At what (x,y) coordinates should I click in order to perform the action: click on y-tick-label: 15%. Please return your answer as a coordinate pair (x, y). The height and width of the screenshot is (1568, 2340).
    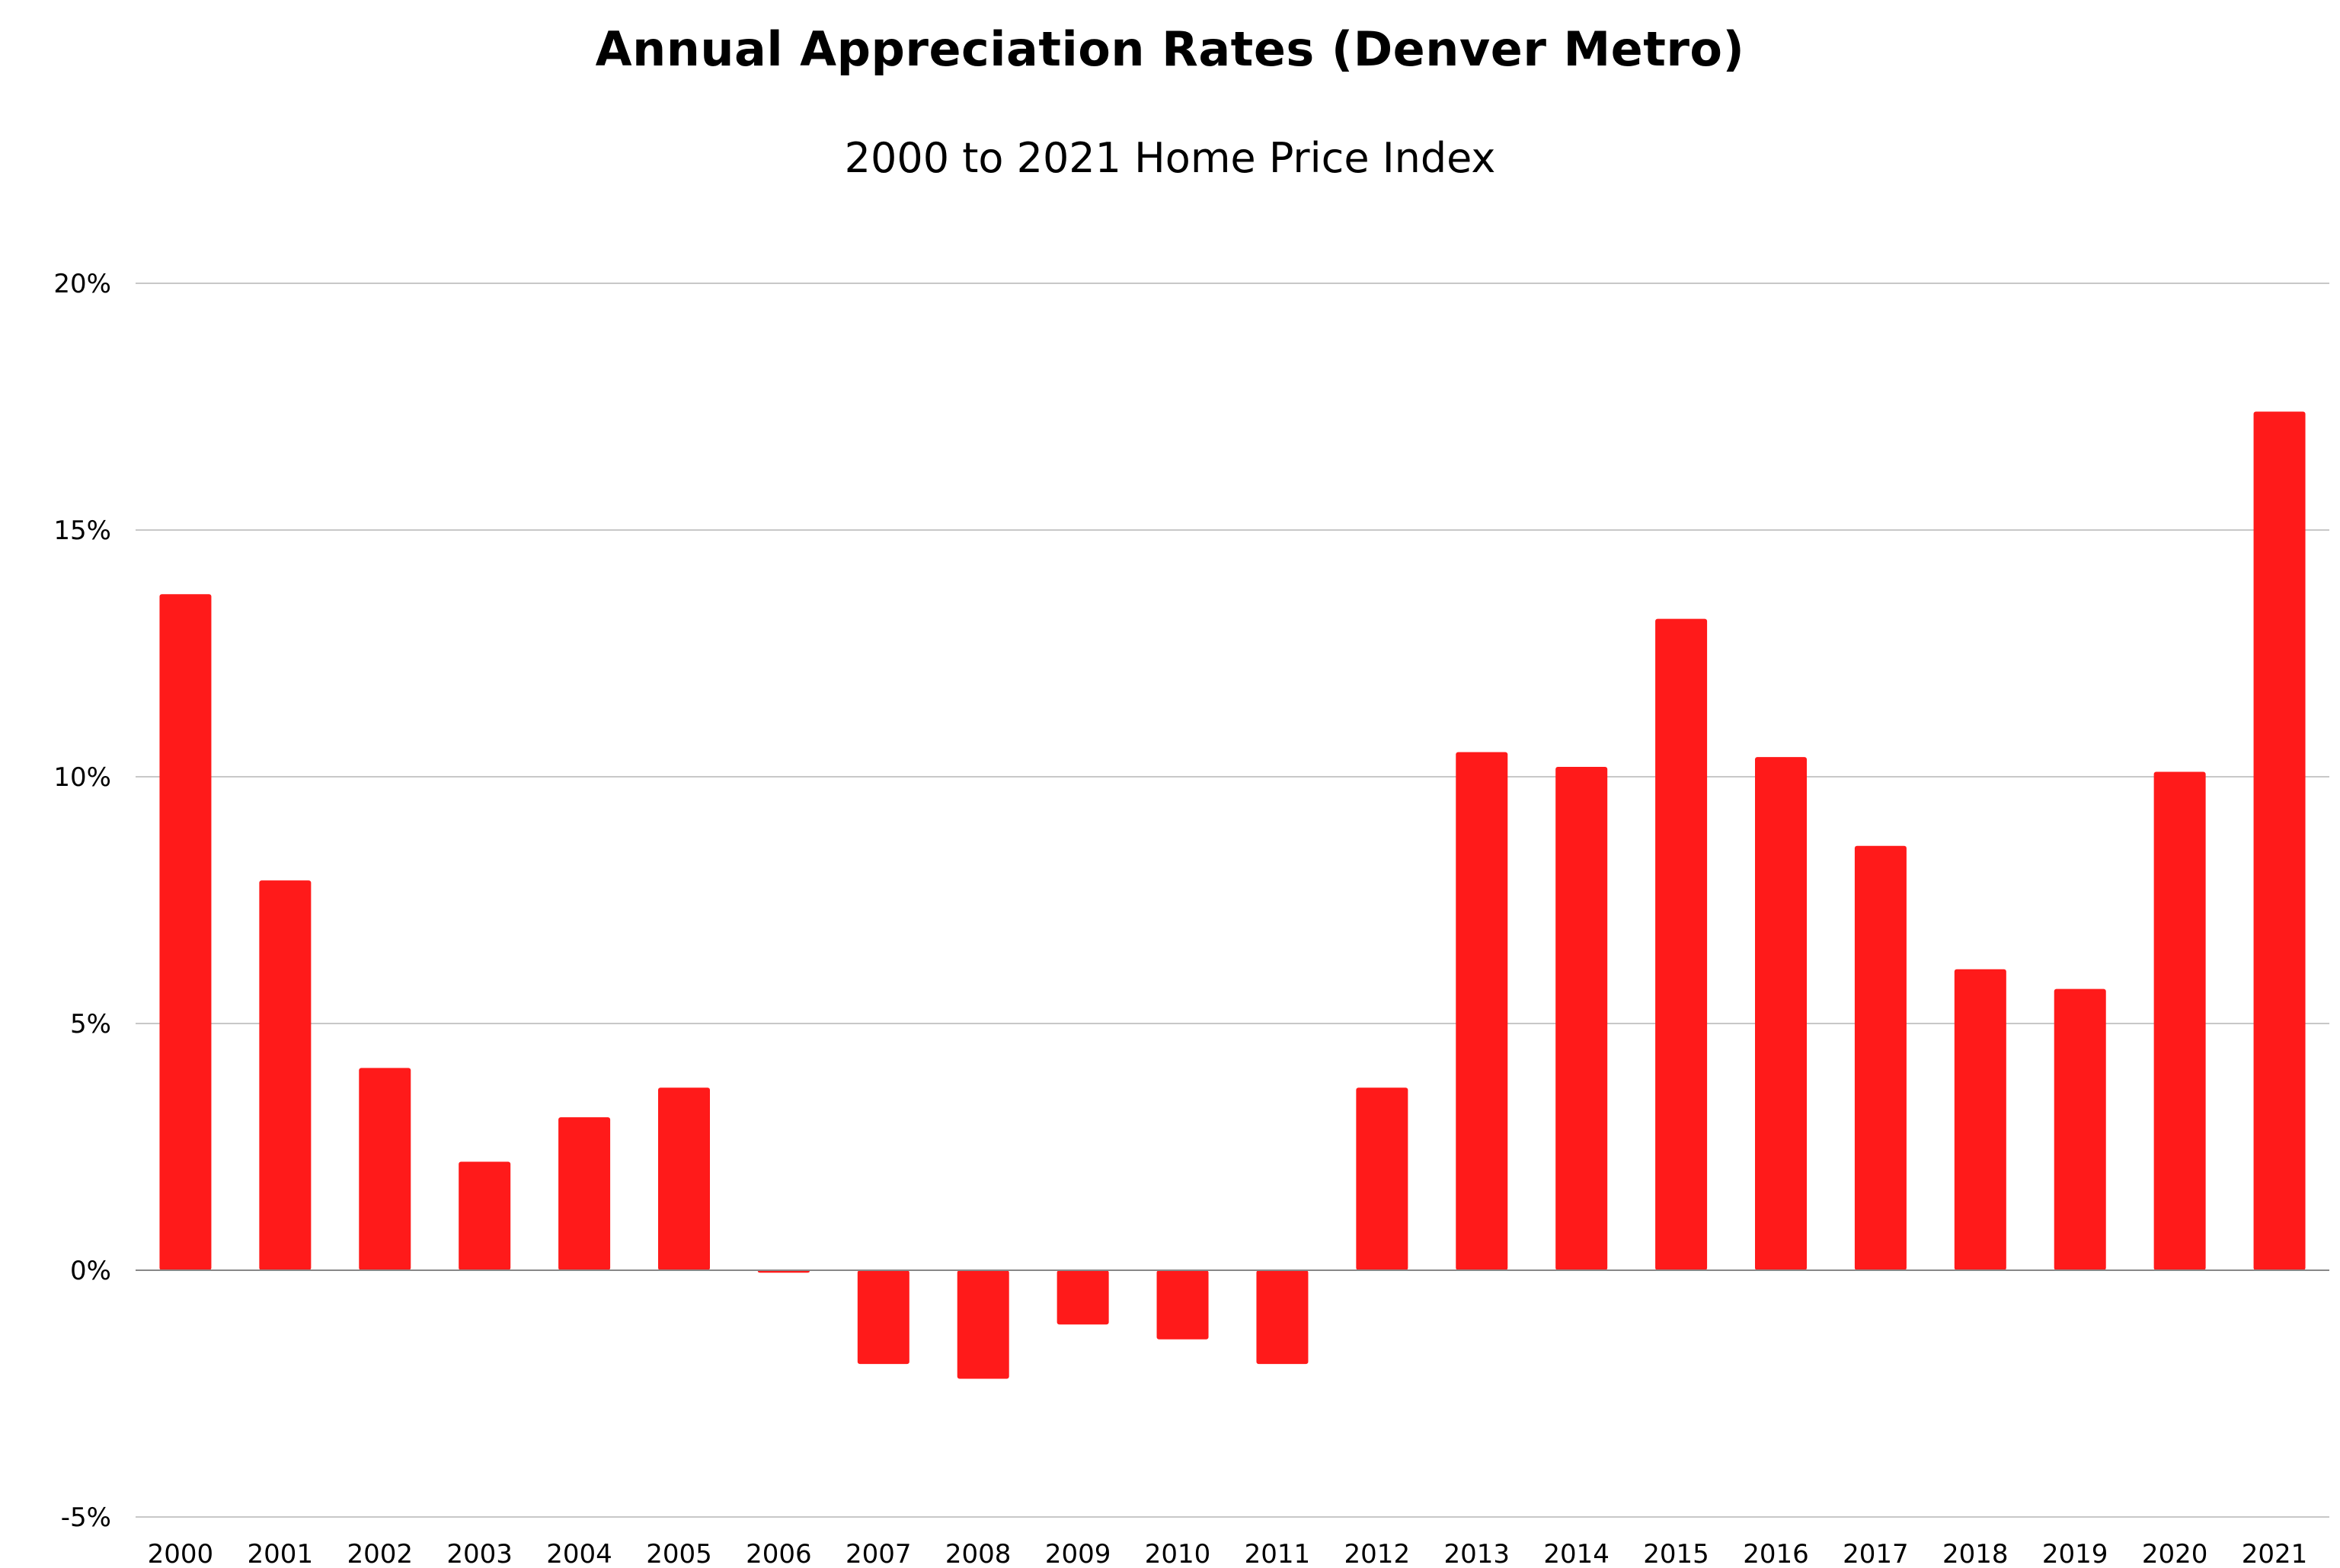
    Looking at the image, I should click on (82, 531).